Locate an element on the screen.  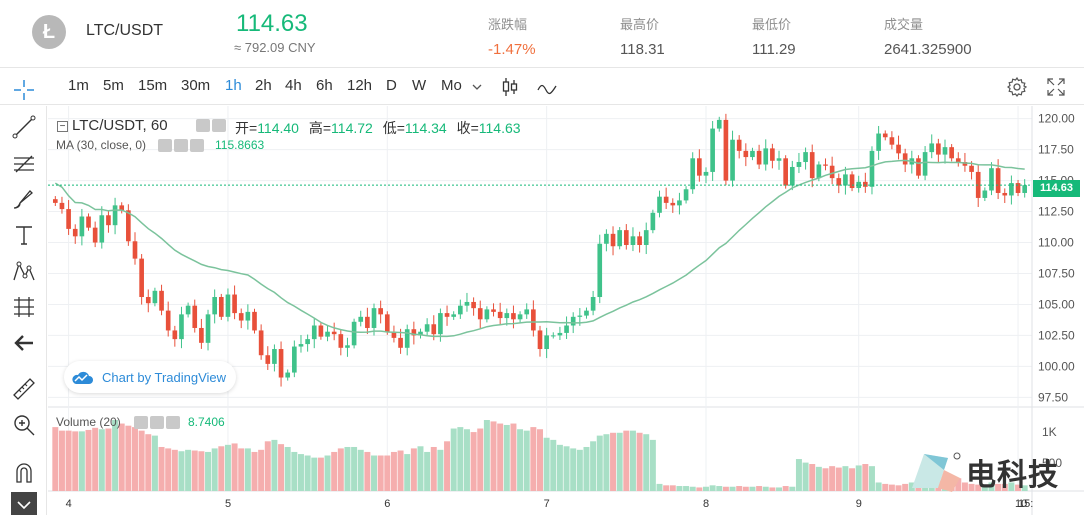
tf-4h: 4h is located at coordinates (293, 85).